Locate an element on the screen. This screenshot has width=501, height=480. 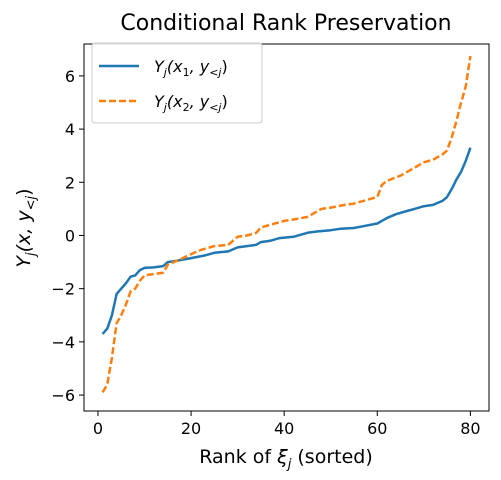
y-tick-label: −4 is located at coordinates (63, 342).